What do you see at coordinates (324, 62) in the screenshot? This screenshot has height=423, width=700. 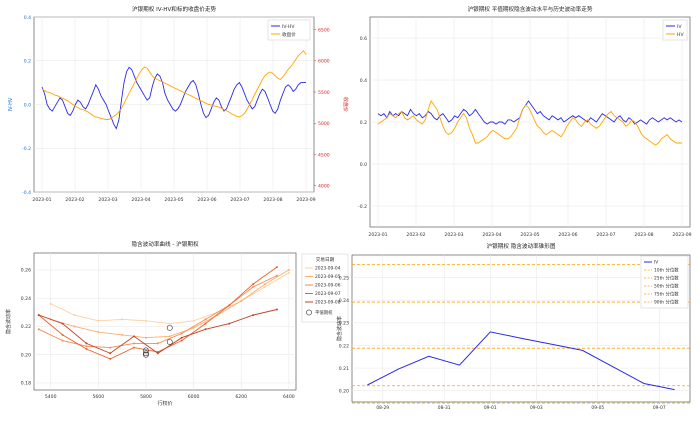 I see `y-right-tick-label: 6000` at bounding box center [324, 62].